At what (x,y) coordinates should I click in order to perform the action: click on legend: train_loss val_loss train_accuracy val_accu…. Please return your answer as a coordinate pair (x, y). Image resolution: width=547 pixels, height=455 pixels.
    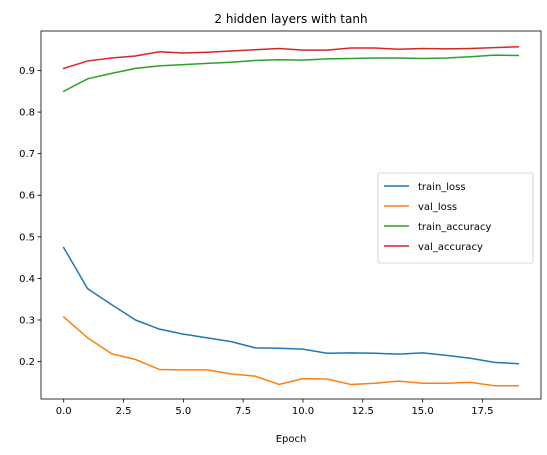
    Looking at the image, I should click on (455, 218).